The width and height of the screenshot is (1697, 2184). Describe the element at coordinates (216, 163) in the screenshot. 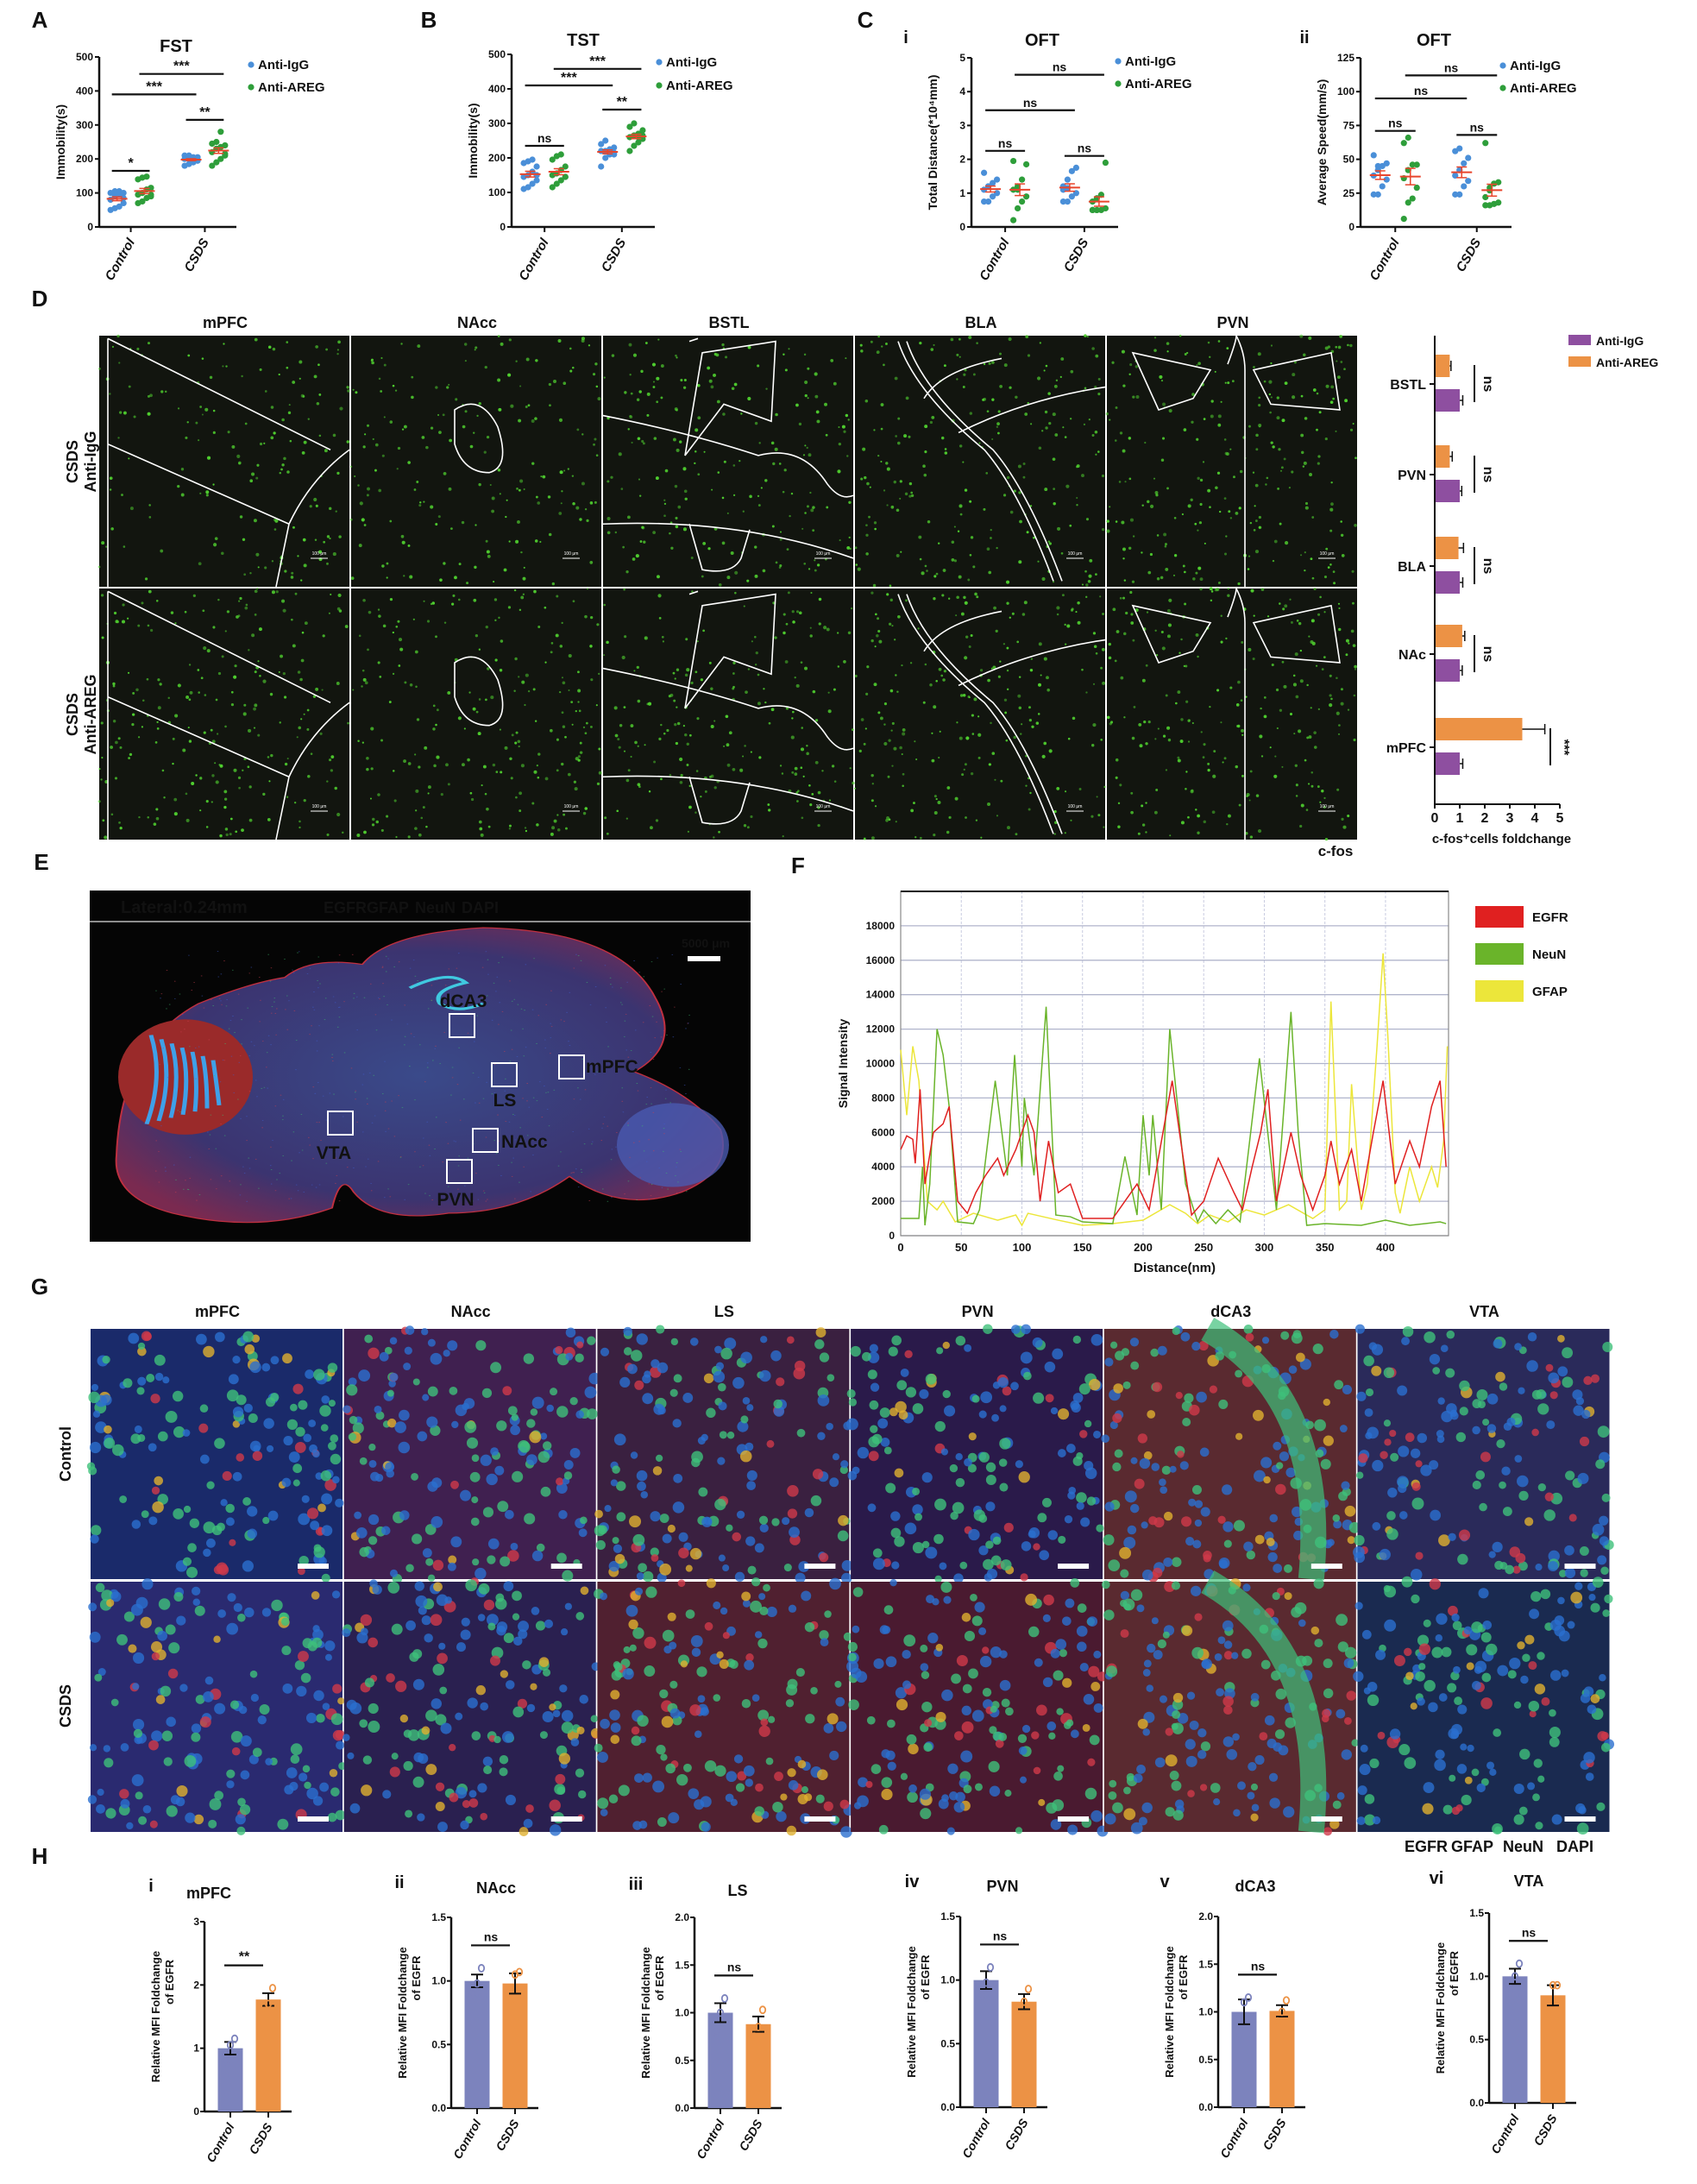

I see `data-point` at that location.